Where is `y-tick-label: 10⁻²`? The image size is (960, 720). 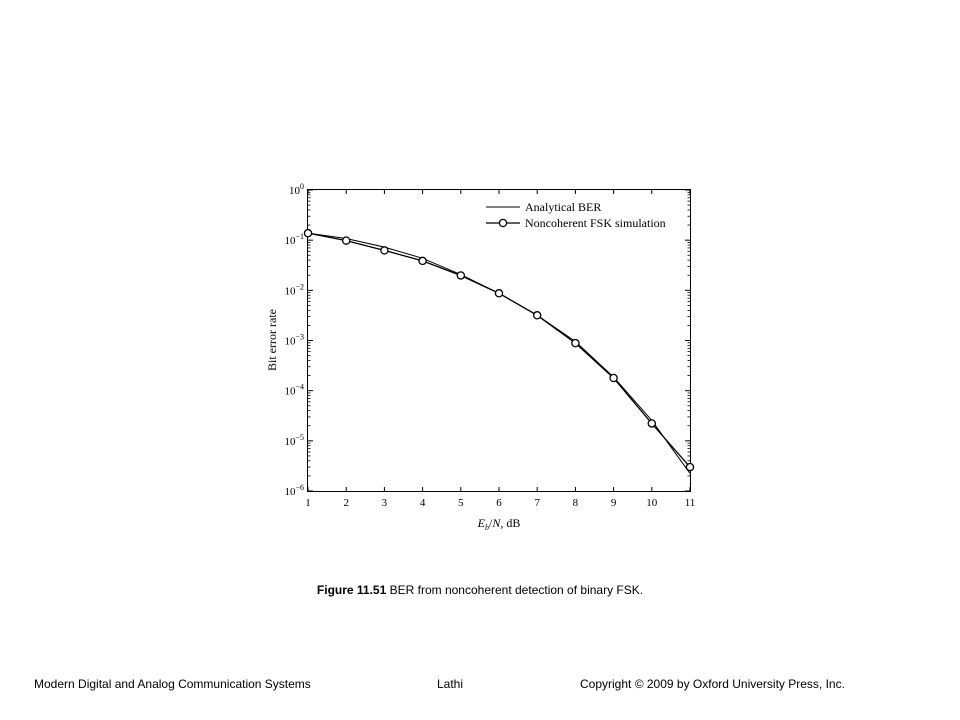
y-tick-label: 10⁻² is located at coordinates (294, 289).